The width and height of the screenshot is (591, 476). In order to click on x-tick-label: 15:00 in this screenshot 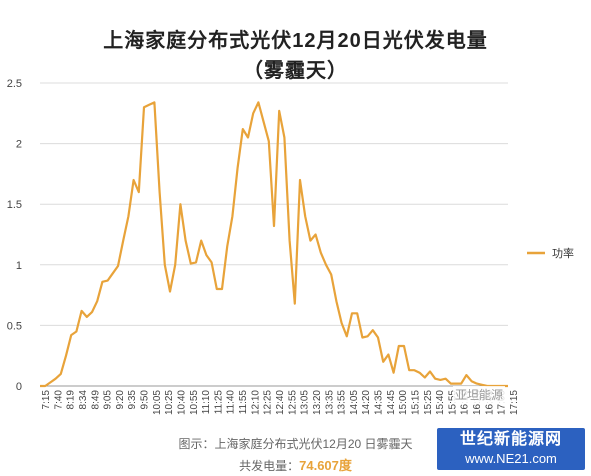, I will do `click(403, 402)`.